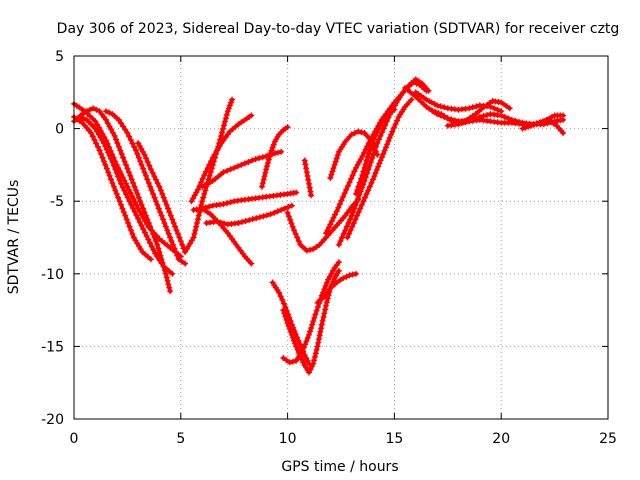 Image resolution: width=640 pixels, height=480 pixels. Describe the element at coordinates (57, 202) in the screenshot. I see `y-tick-label: -5` at that location.